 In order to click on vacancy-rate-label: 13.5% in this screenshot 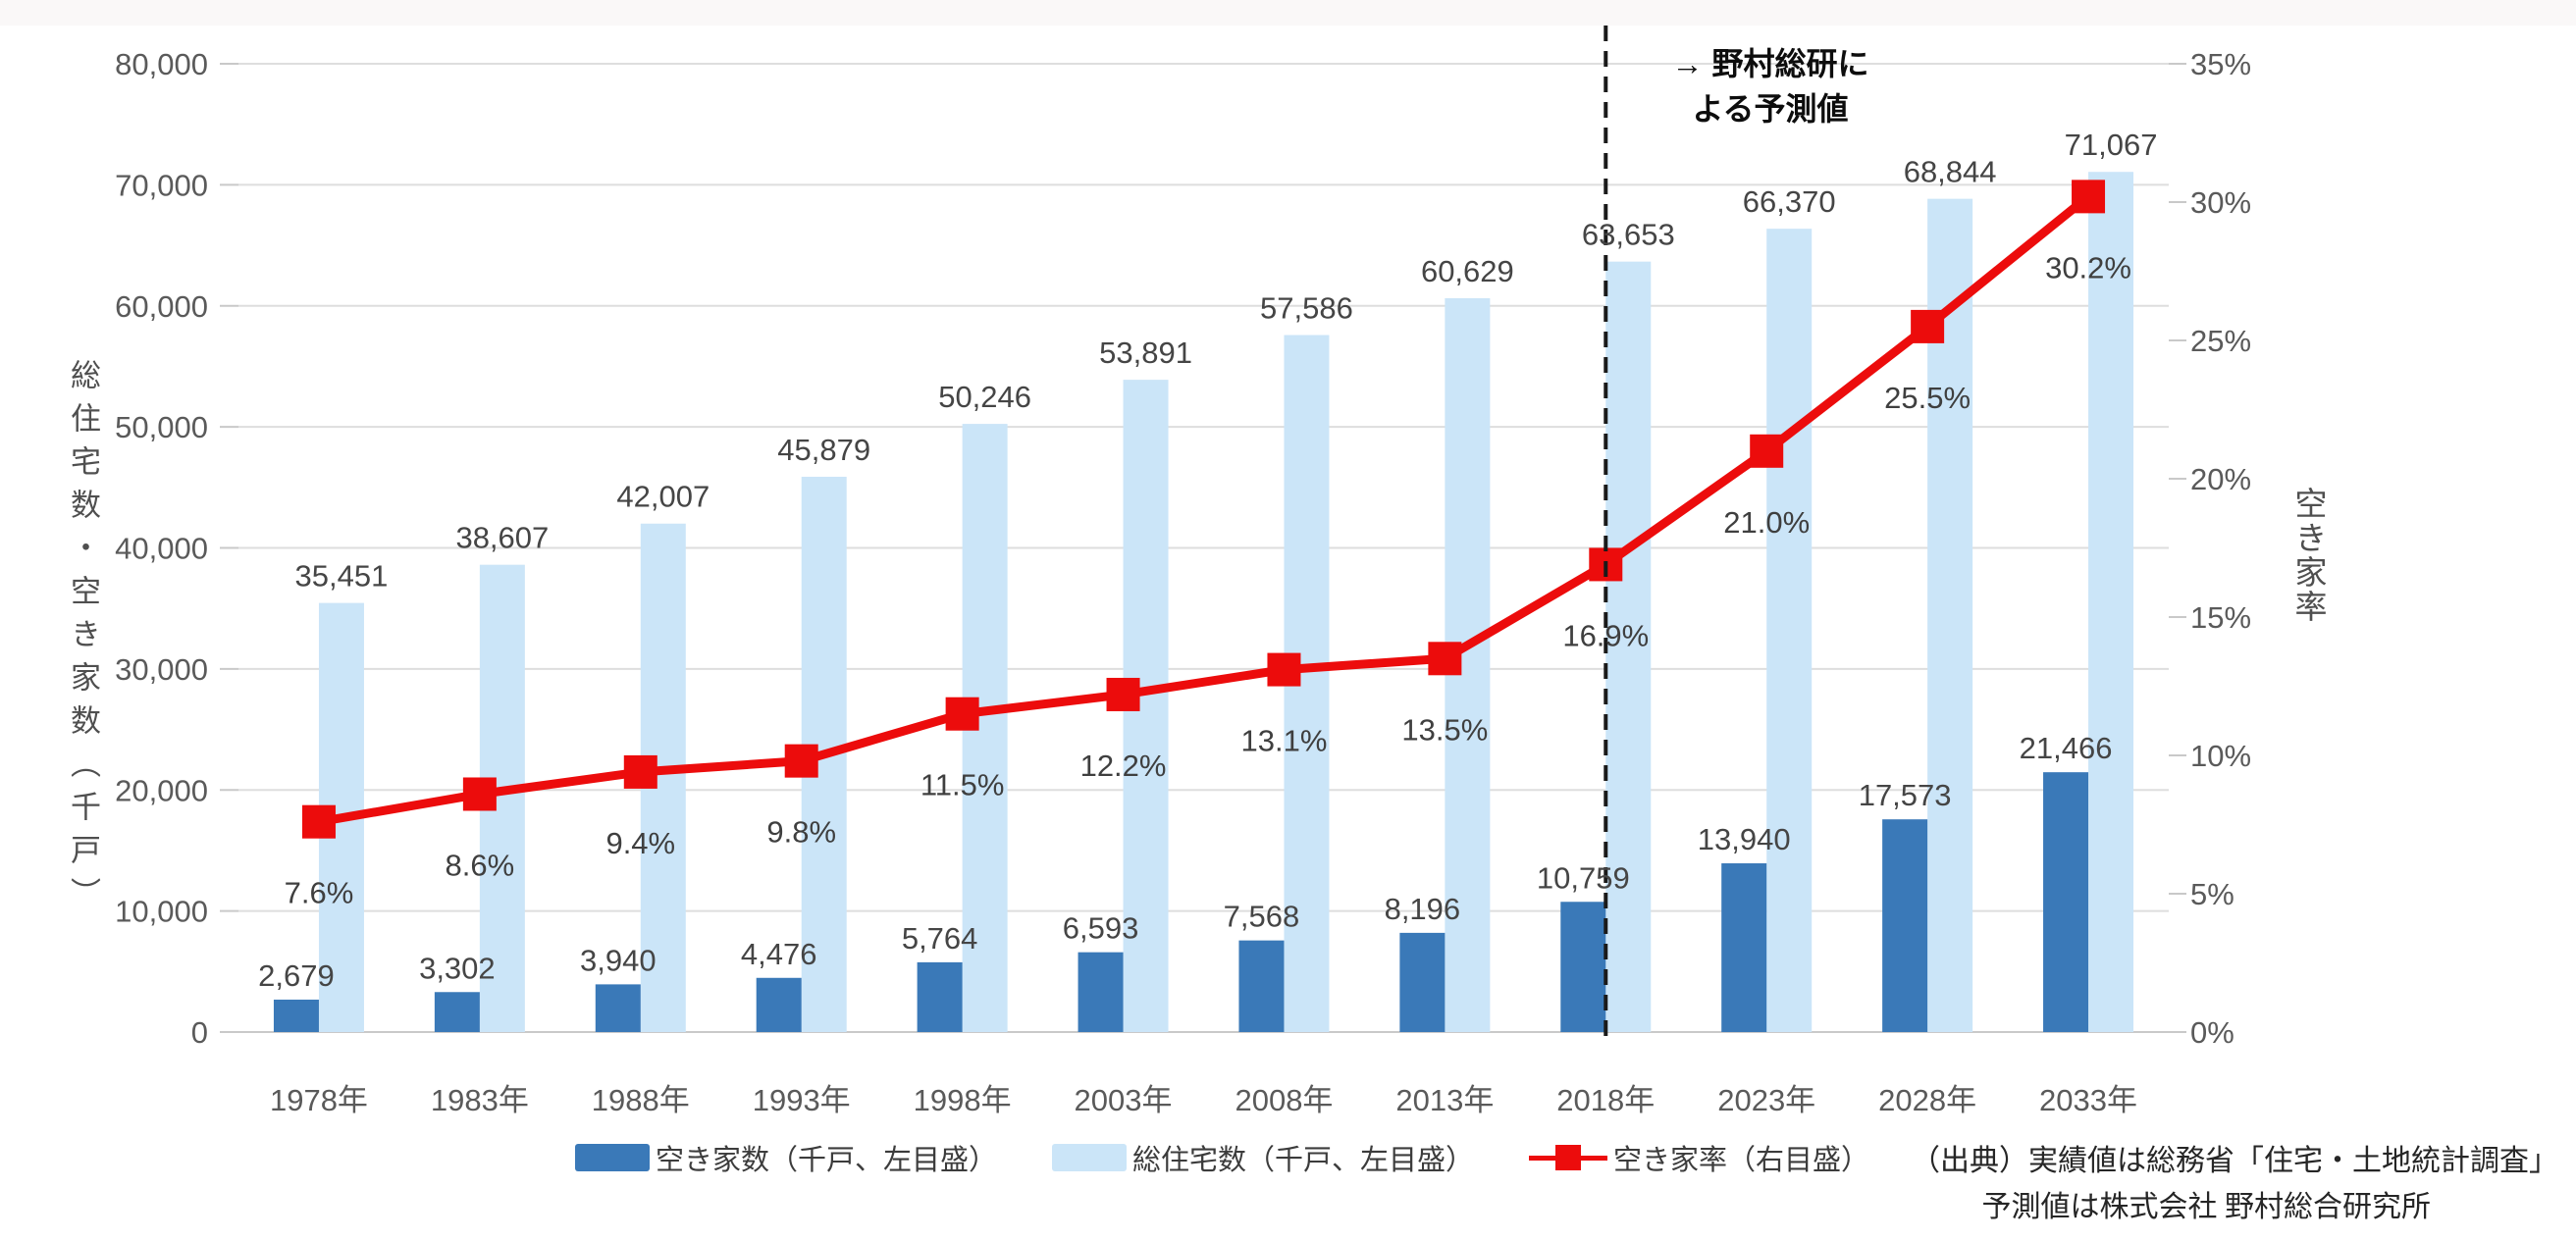, I will do `click(1444, 729)`.